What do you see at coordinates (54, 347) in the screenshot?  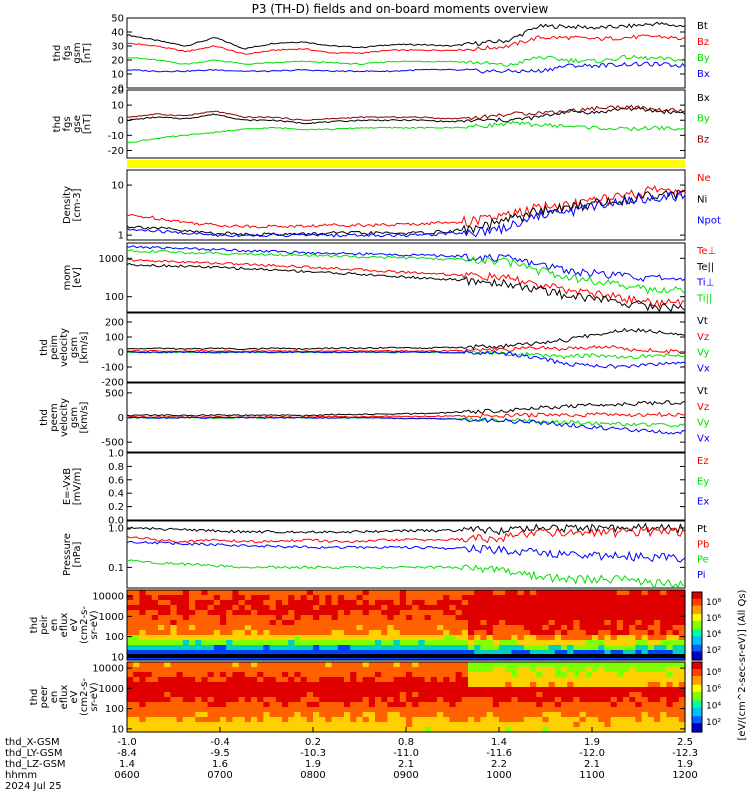 I see `y-axis-label: peim` at bounding box center [54, 347].